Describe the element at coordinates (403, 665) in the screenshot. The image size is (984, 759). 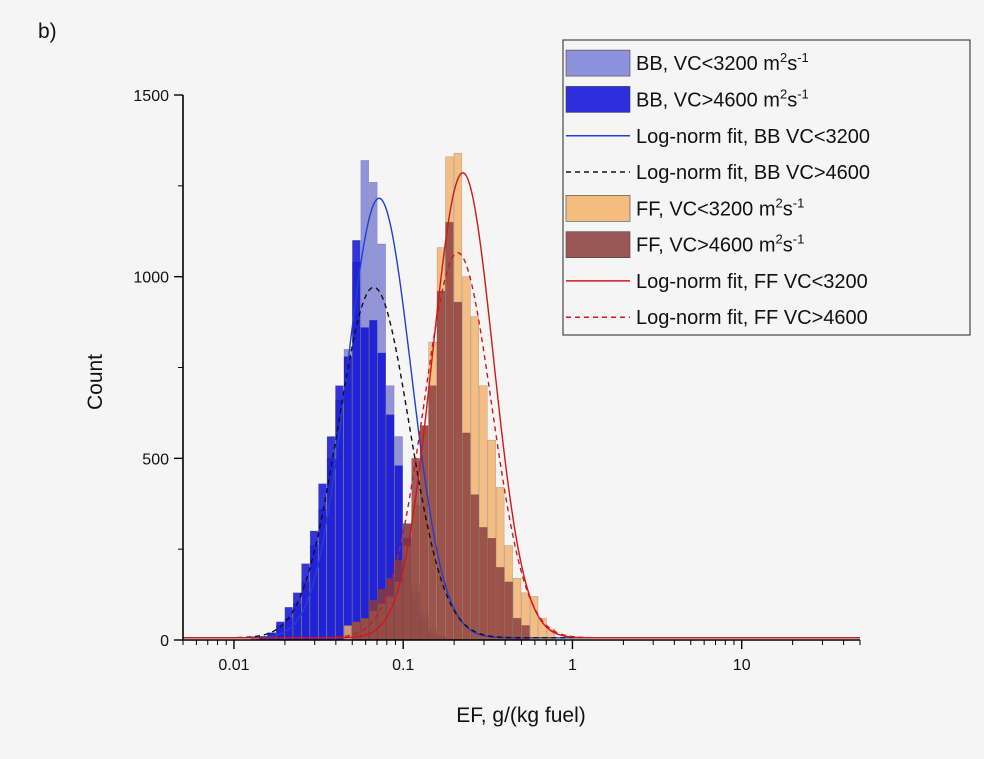
I see `x-tick-label-1: 0.1` at that location.